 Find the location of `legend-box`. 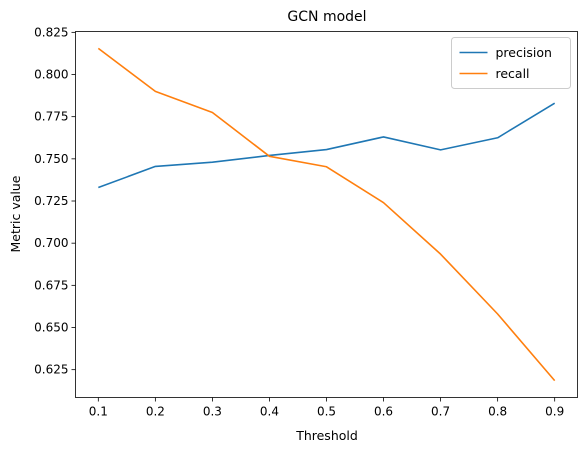

legend-box is located at coordinates (511, 63).